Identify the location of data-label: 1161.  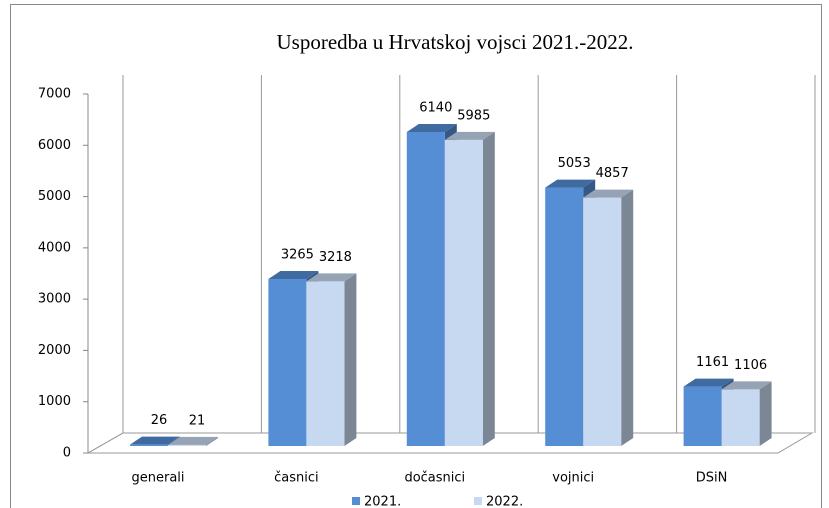
(712, 362).